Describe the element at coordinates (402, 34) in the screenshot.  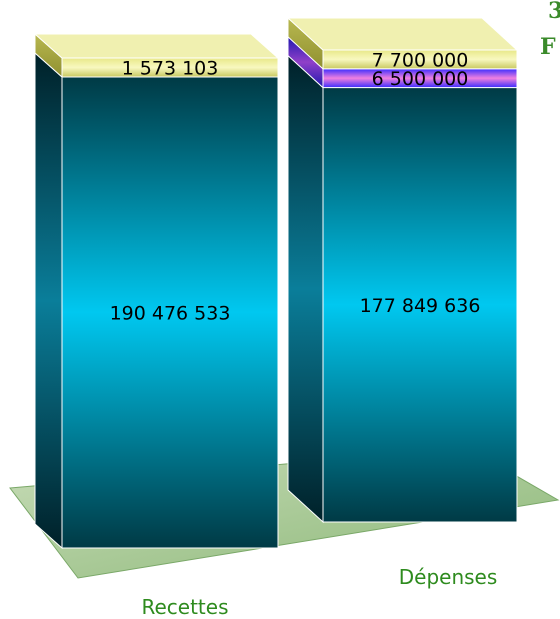
I see `bar-depenses-top` at that location.